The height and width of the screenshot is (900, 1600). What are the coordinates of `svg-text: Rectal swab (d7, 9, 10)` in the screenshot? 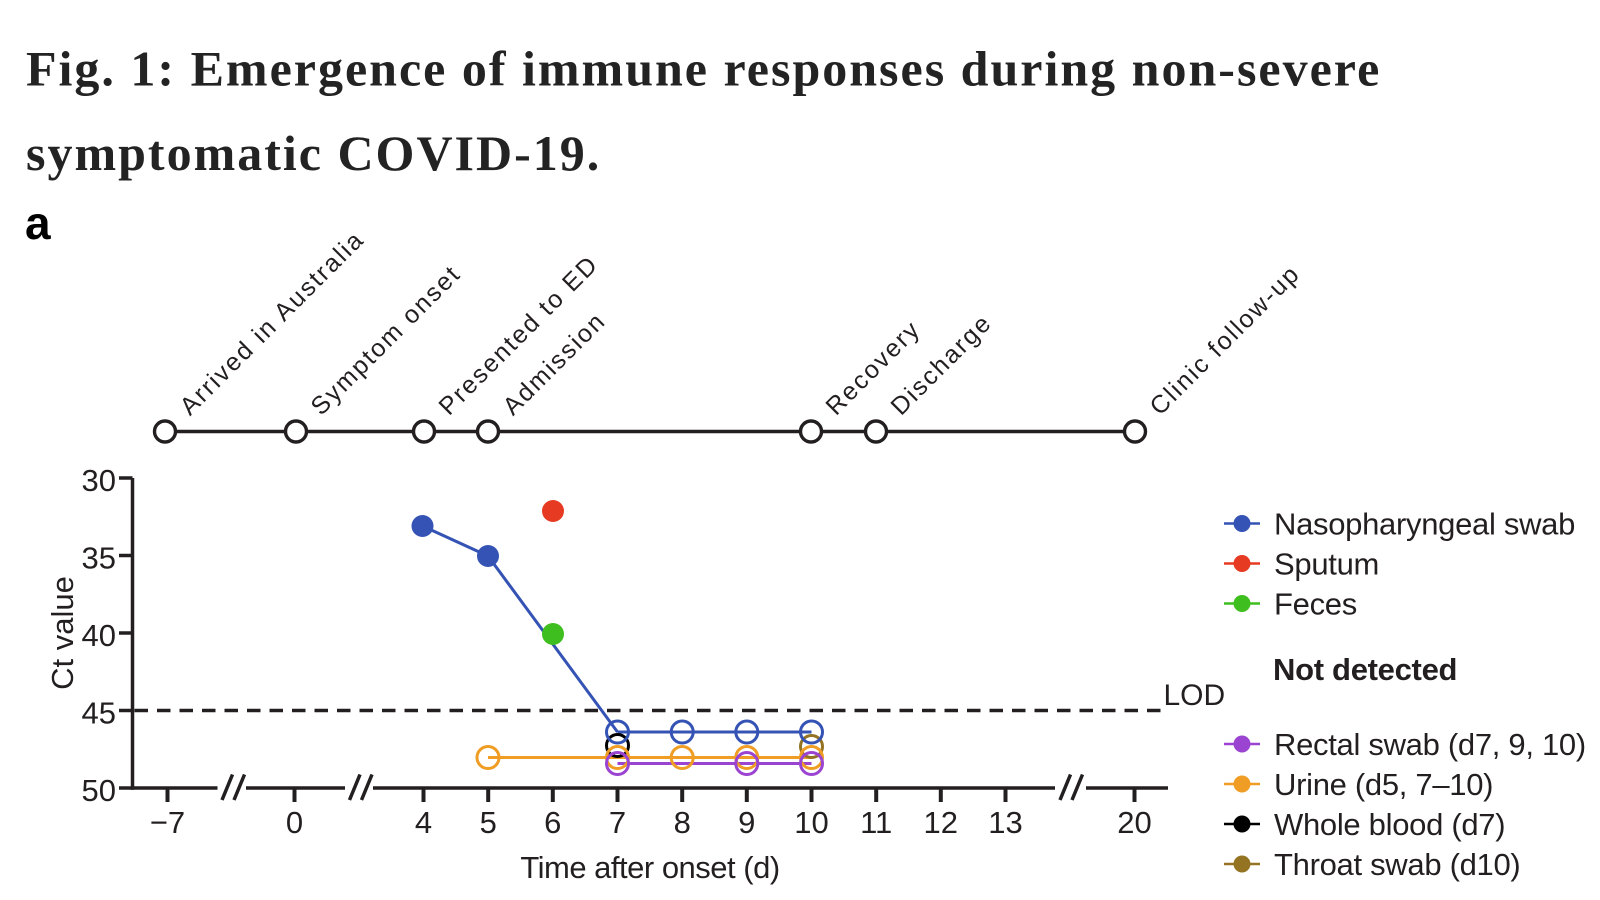 It's located at (1430, 744).